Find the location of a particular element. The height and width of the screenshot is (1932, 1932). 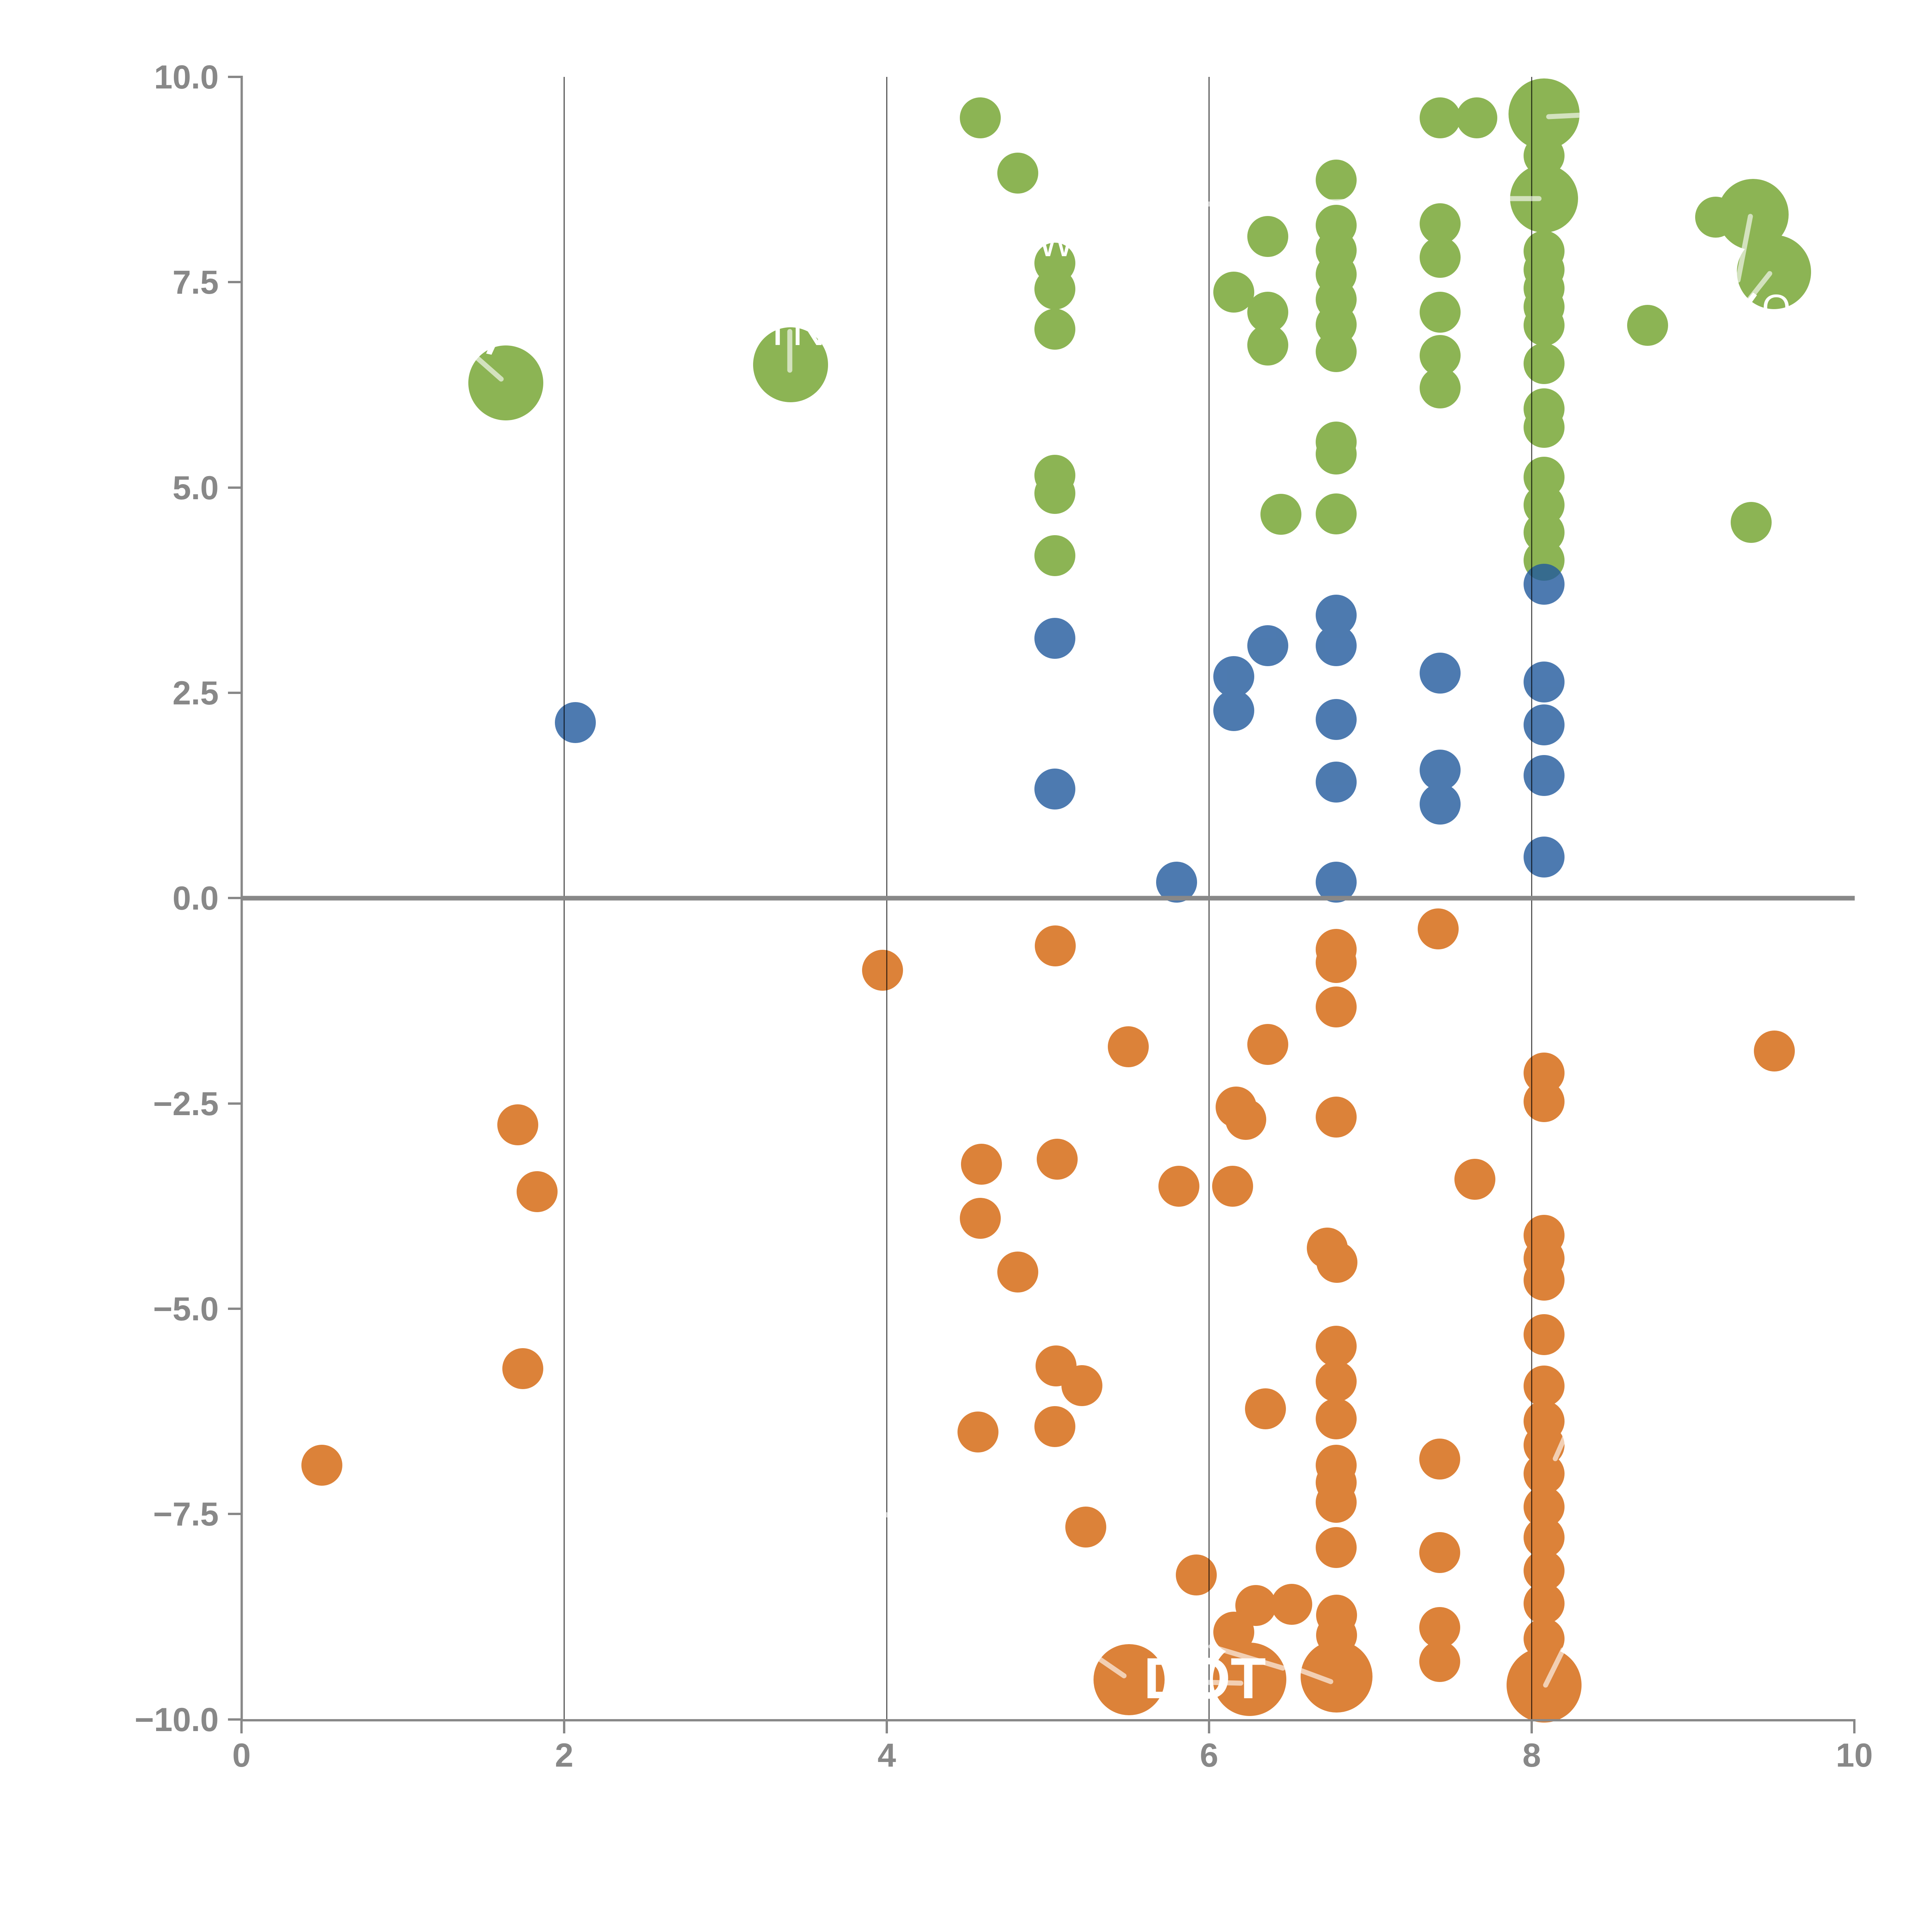

svg-text: DOT is located at coordinates (1205, 1679).